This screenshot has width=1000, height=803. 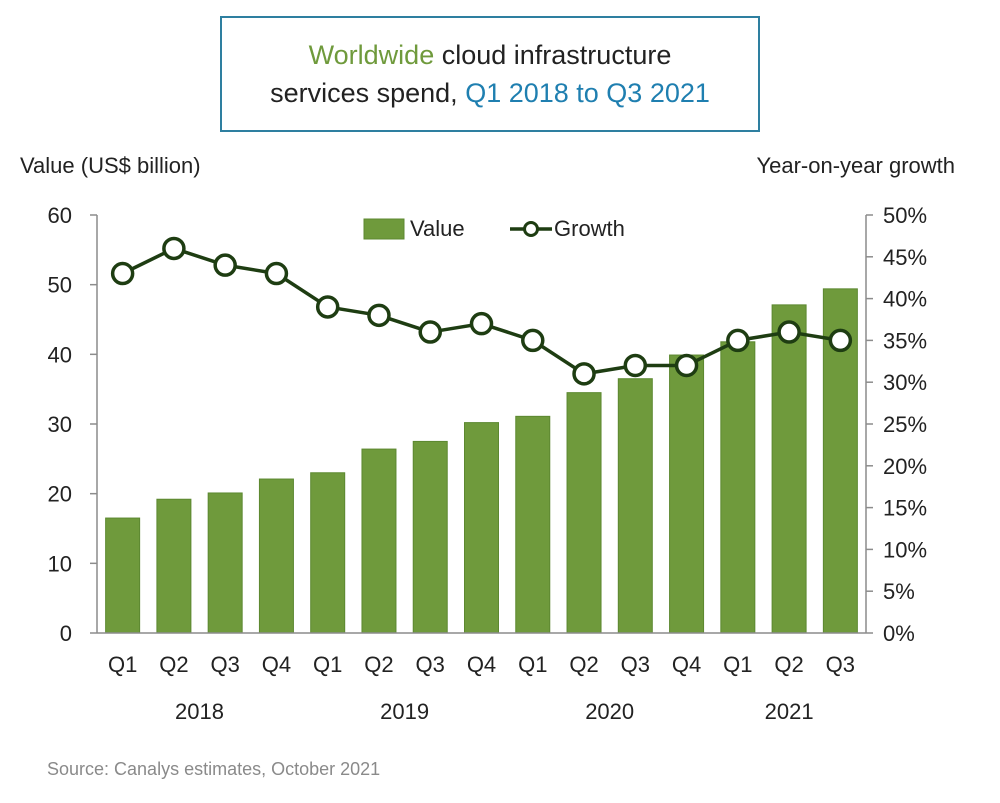 I want to click on y2-tick-label: 25%, so click(x=905, y=424).